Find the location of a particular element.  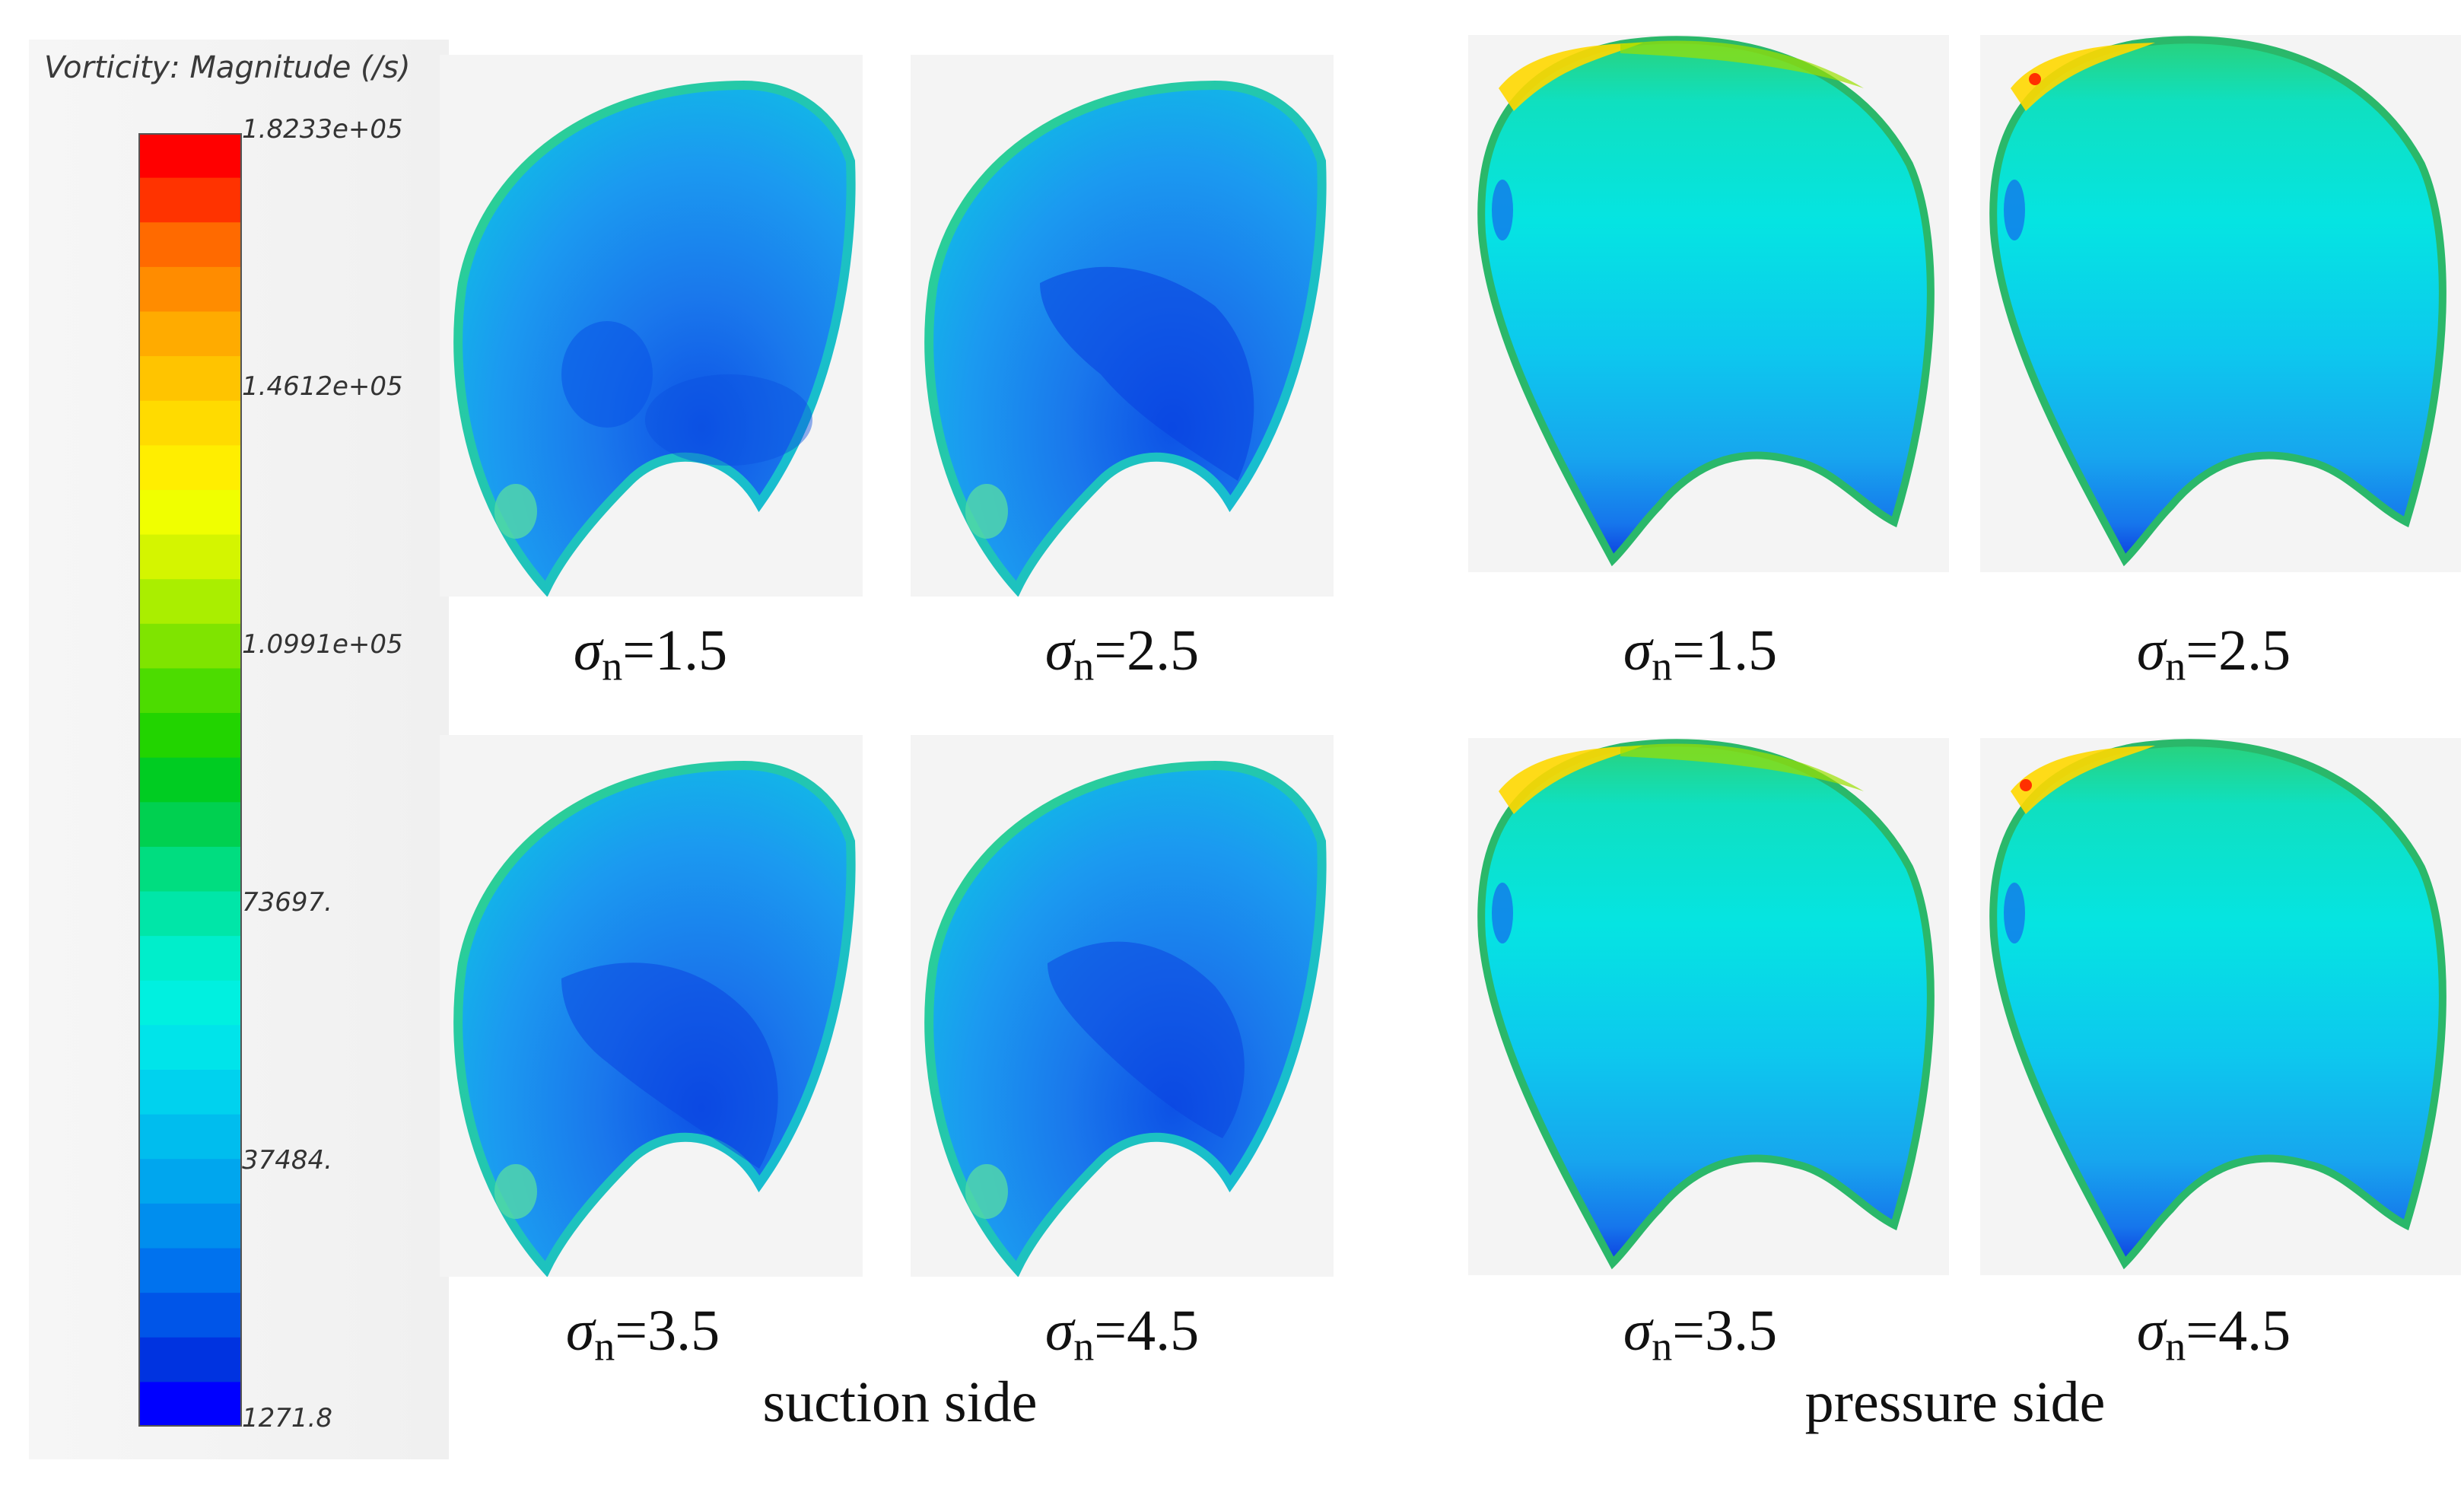

colorbar is located at coordinates (190, 780).